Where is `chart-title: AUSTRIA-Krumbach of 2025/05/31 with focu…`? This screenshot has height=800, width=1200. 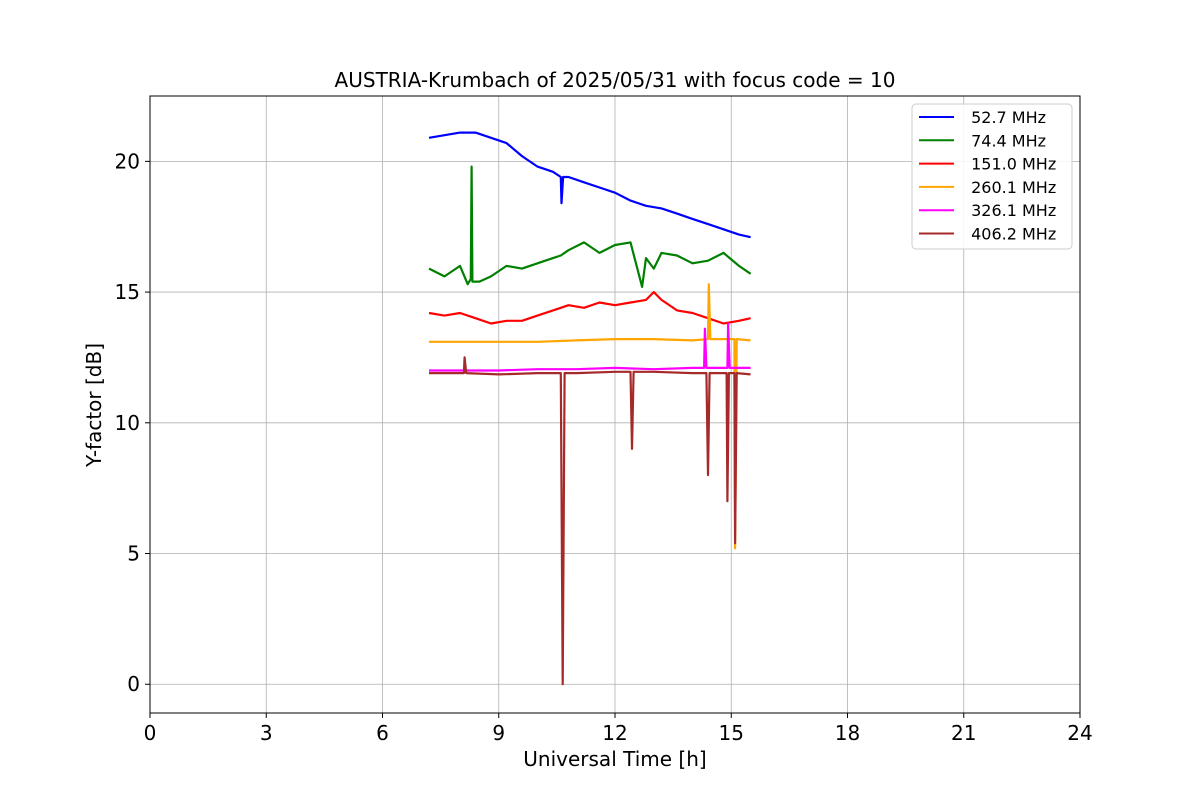 chart-title: AUSTRIA-Krumbach of 2025/05/31 with focu… is located at coordinates (615, 80).